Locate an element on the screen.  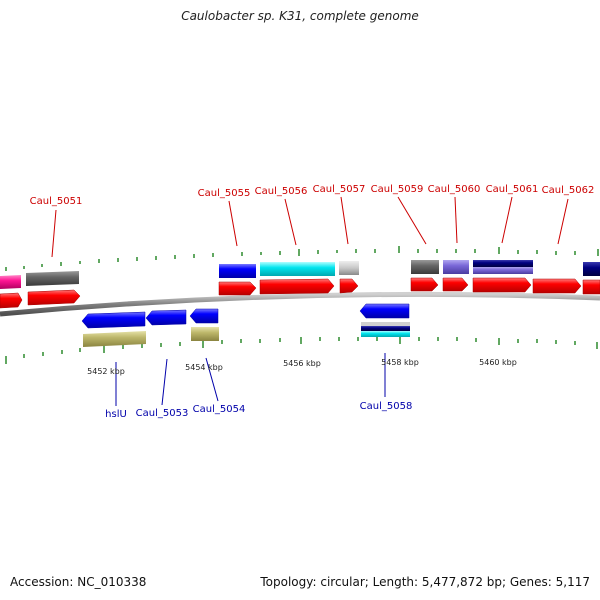
scale-label-5454: 5454 kbp is located at coordinates (204, 367).